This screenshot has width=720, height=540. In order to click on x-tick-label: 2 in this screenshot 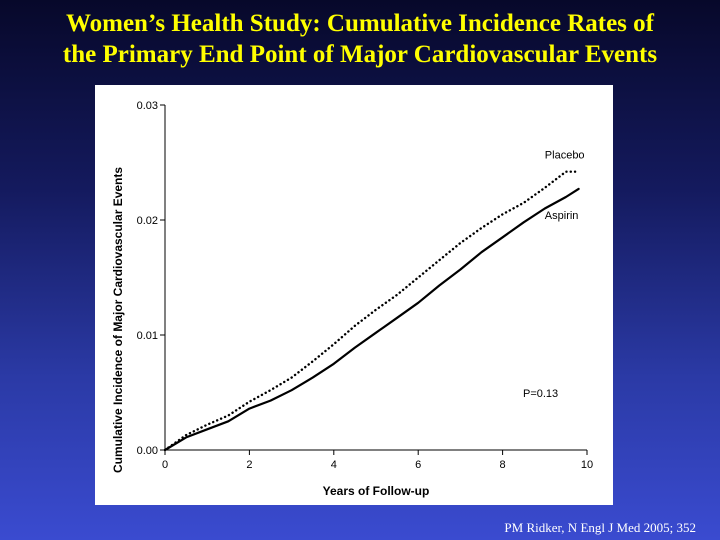, I will do `click(249, 465)`.